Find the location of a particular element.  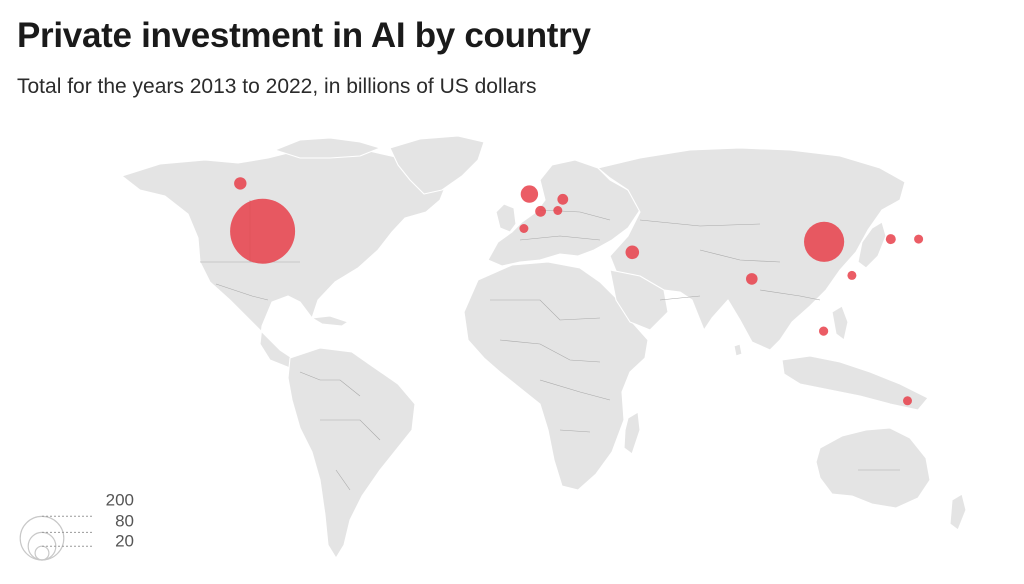

caribbean-land is located at coordinates (330, 321).